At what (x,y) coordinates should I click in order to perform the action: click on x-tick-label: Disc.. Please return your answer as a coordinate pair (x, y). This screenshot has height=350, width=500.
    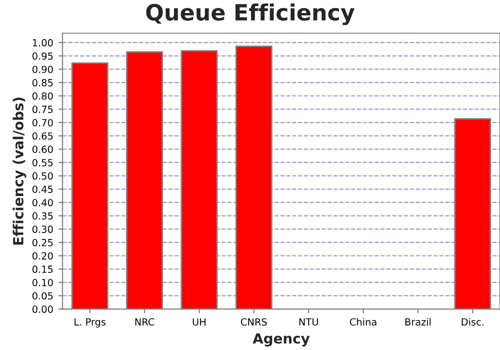
    Looking at the image, I should click on (473, 322).